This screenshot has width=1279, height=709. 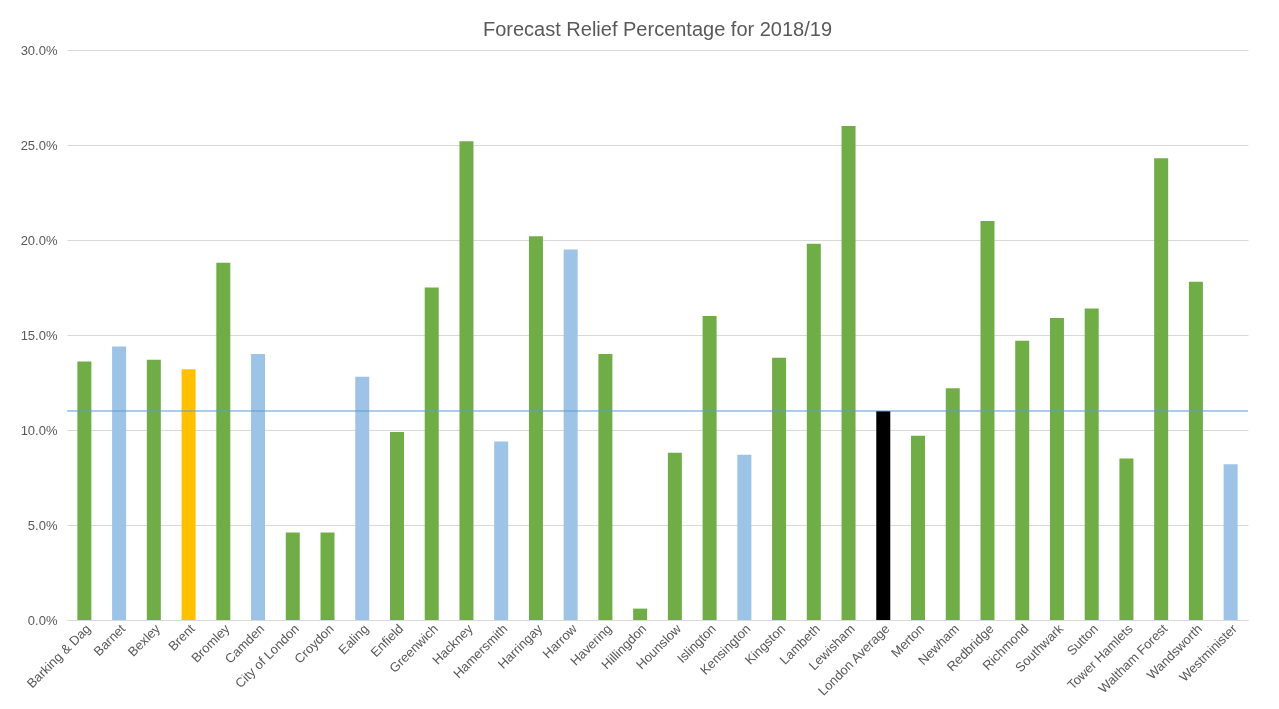 What do you see at coordinates (42, 620) in the screenshot?
I see `y-tick-label: 0.0%` at bounding box center [42, 620].